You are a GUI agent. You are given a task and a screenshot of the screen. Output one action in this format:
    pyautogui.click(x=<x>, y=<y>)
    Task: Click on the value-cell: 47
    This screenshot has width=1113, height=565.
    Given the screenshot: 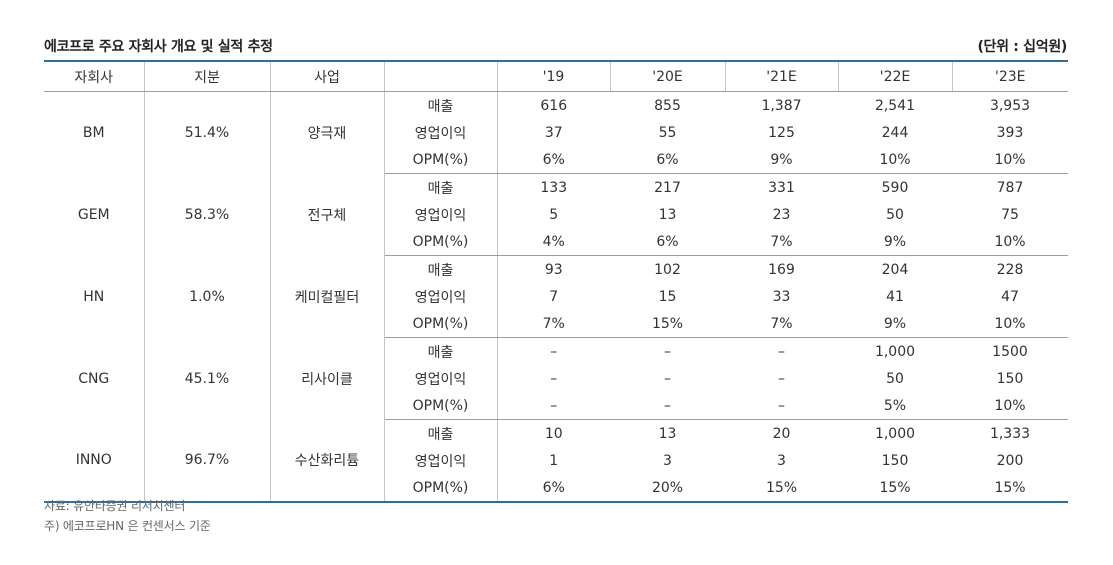 What is the action you would take?
    pyautogui.click(x=1010, y=296)
    